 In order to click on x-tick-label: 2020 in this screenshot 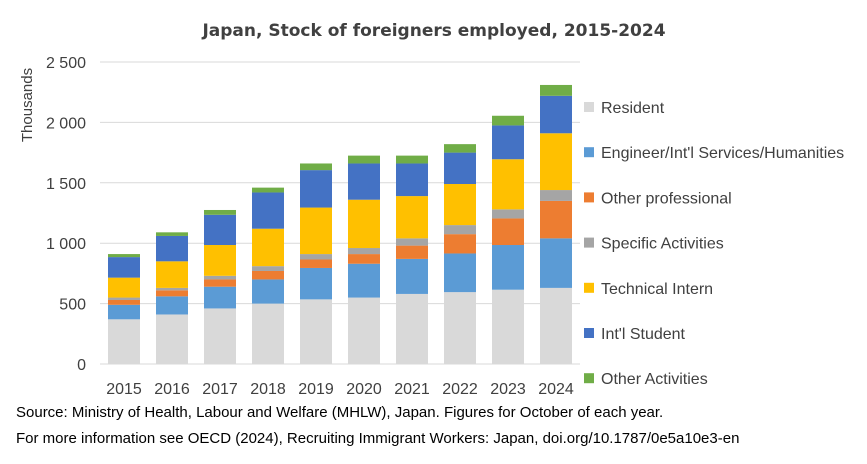, I will do `click(364, 389)`.